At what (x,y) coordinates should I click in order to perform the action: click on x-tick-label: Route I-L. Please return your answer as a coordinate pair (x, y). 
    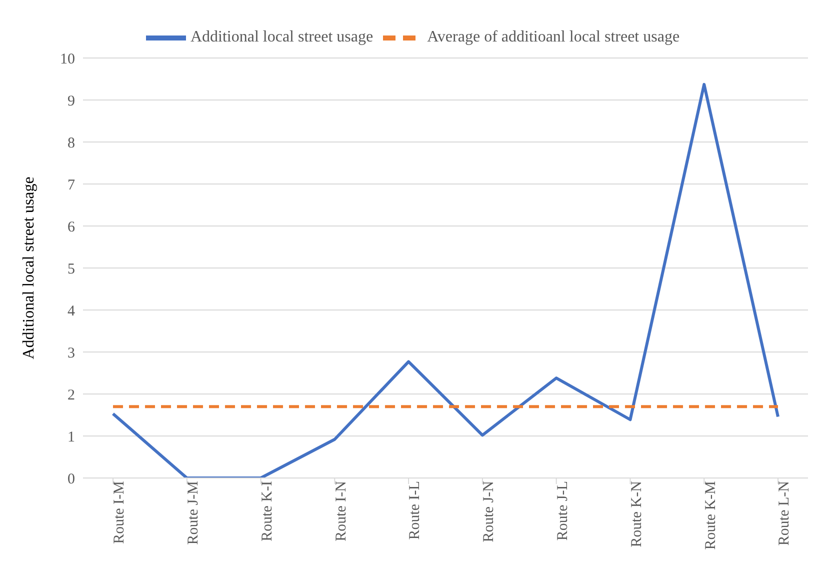
    Looking at the image, I should click on (415, 510).